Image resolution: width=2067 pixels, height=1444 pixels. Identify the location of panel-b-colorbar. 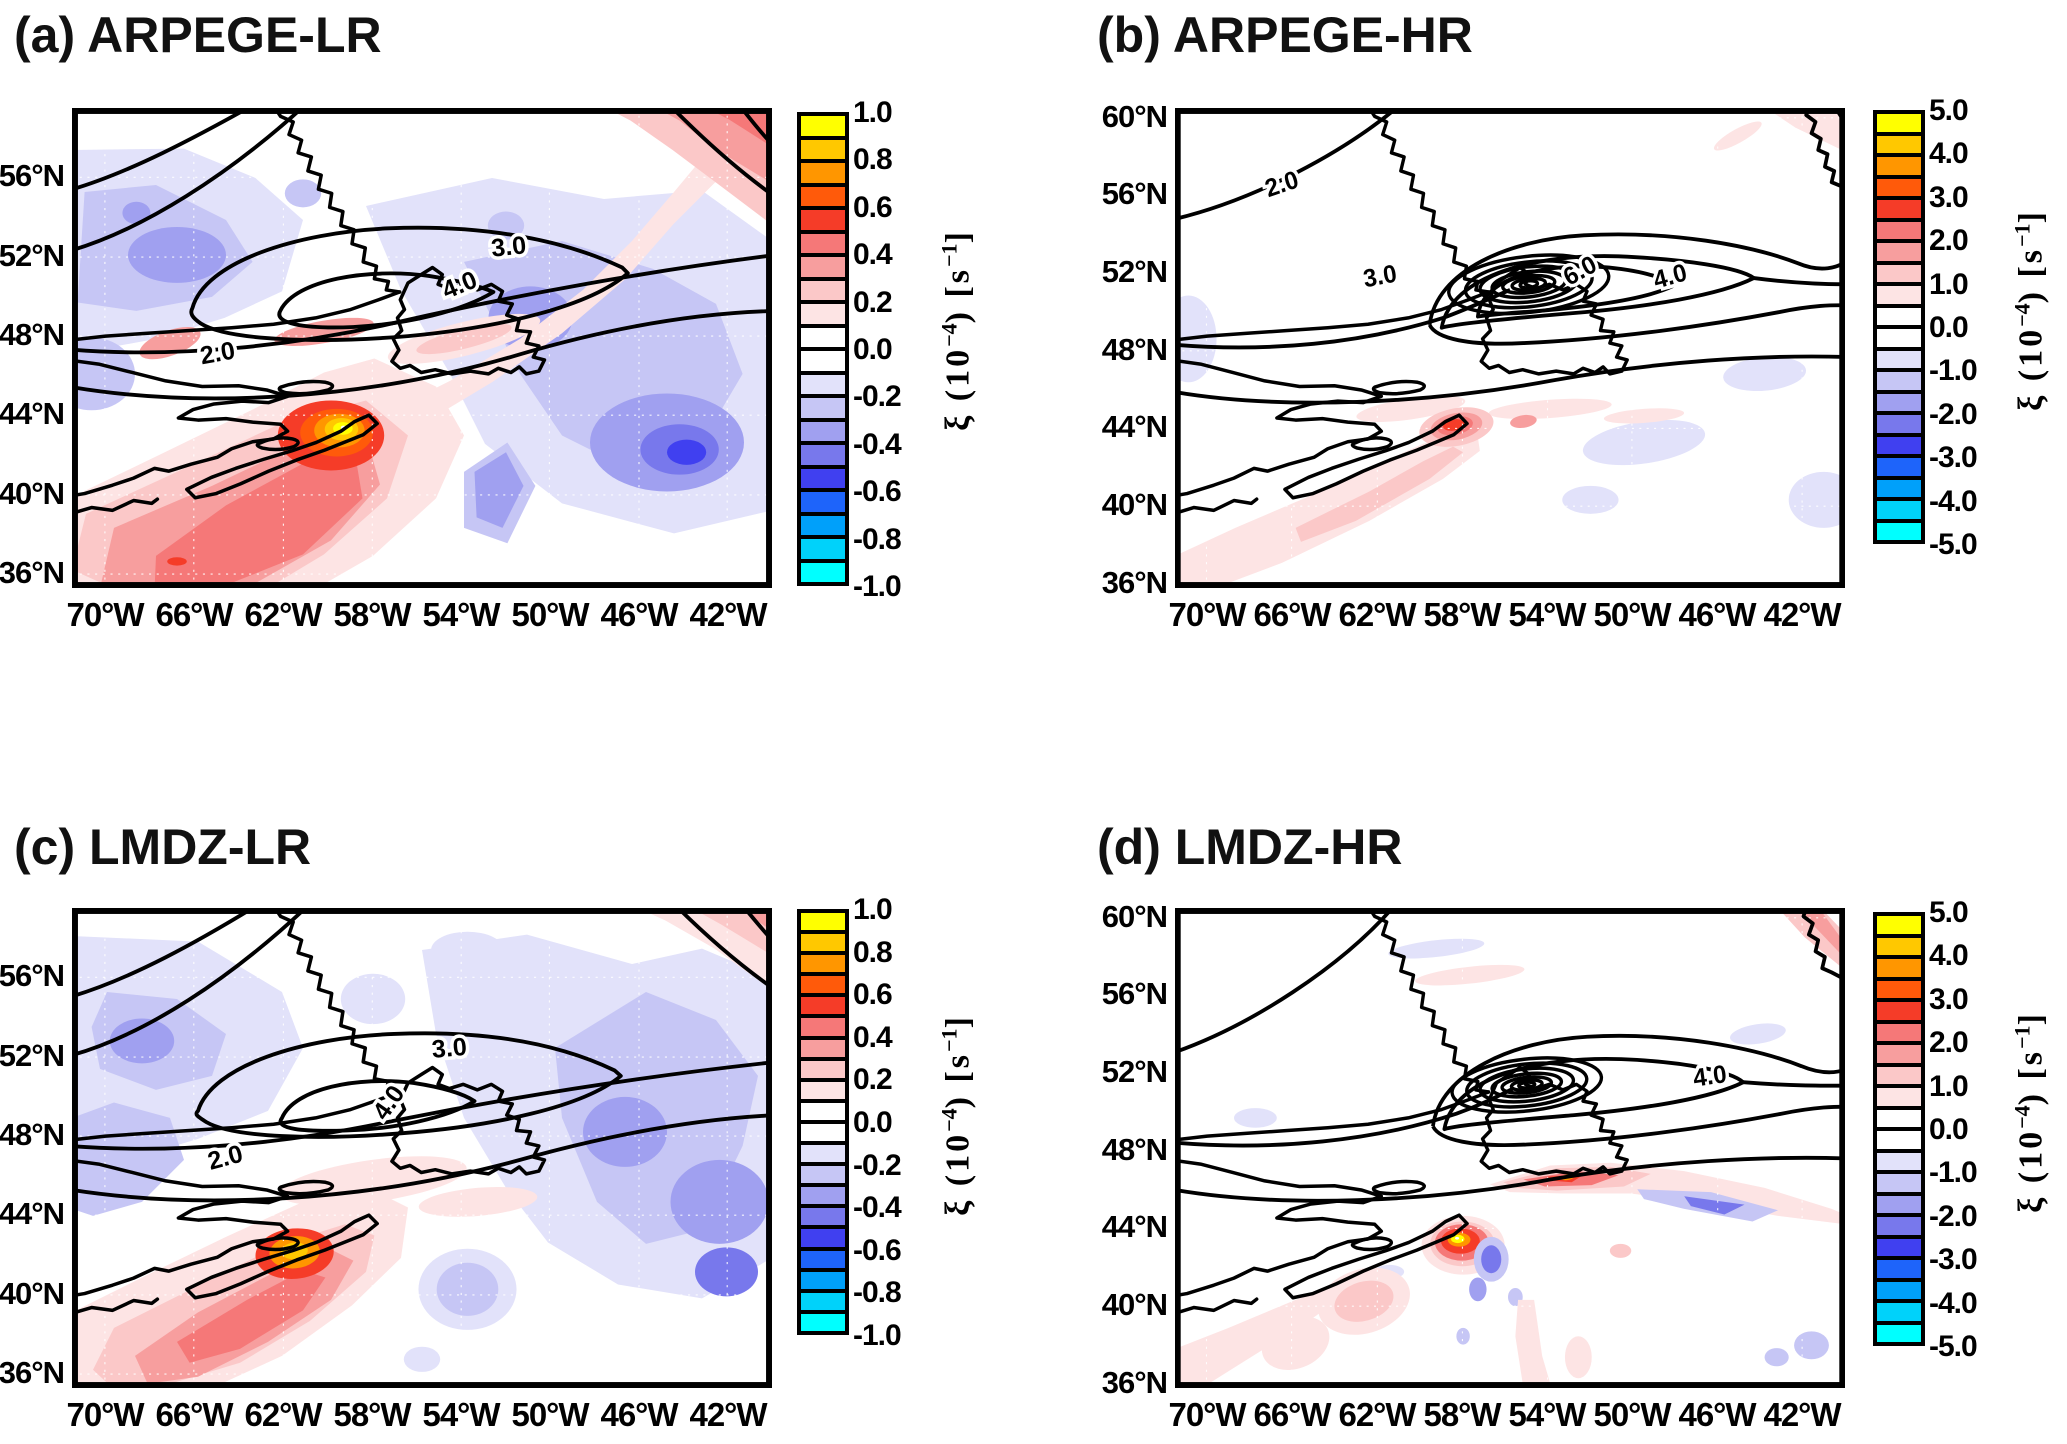
(1899, 327).